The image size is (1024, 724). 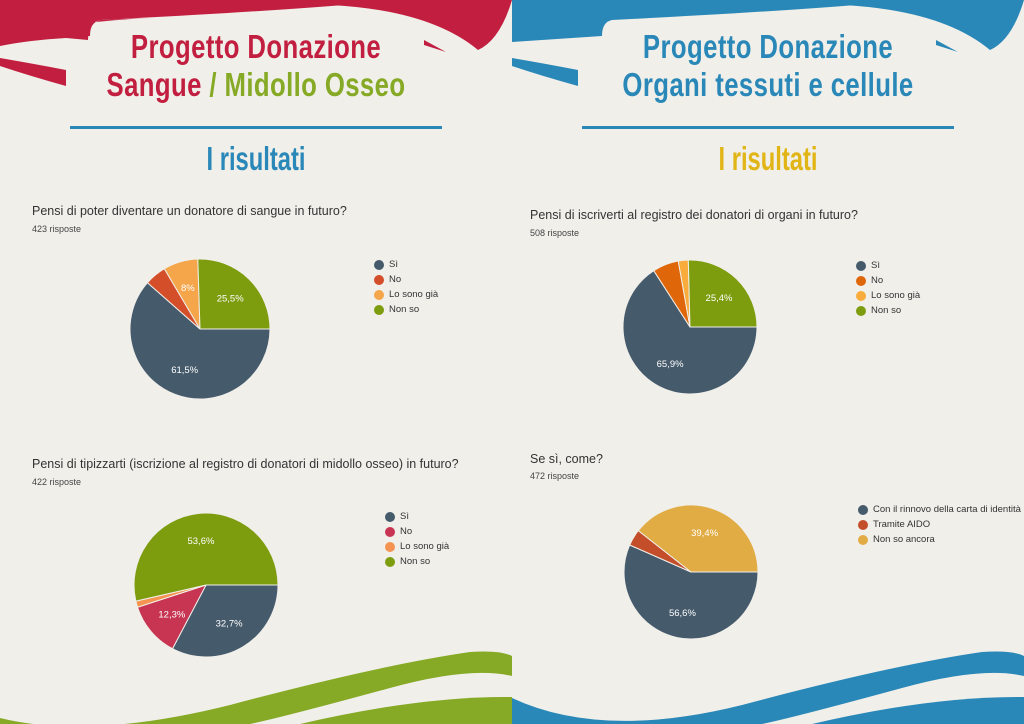 What do you see at coordinates (704, 533) in the screenshot?
I see `slice-data-label: 39,4%` at bounding box center [704, 533].